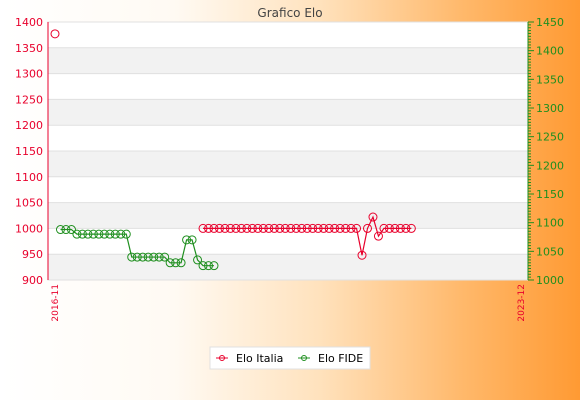  Describe the element at coordinates (550, 137) in the screenshot. I see `right-axis-tick-label: 1250` at that location.